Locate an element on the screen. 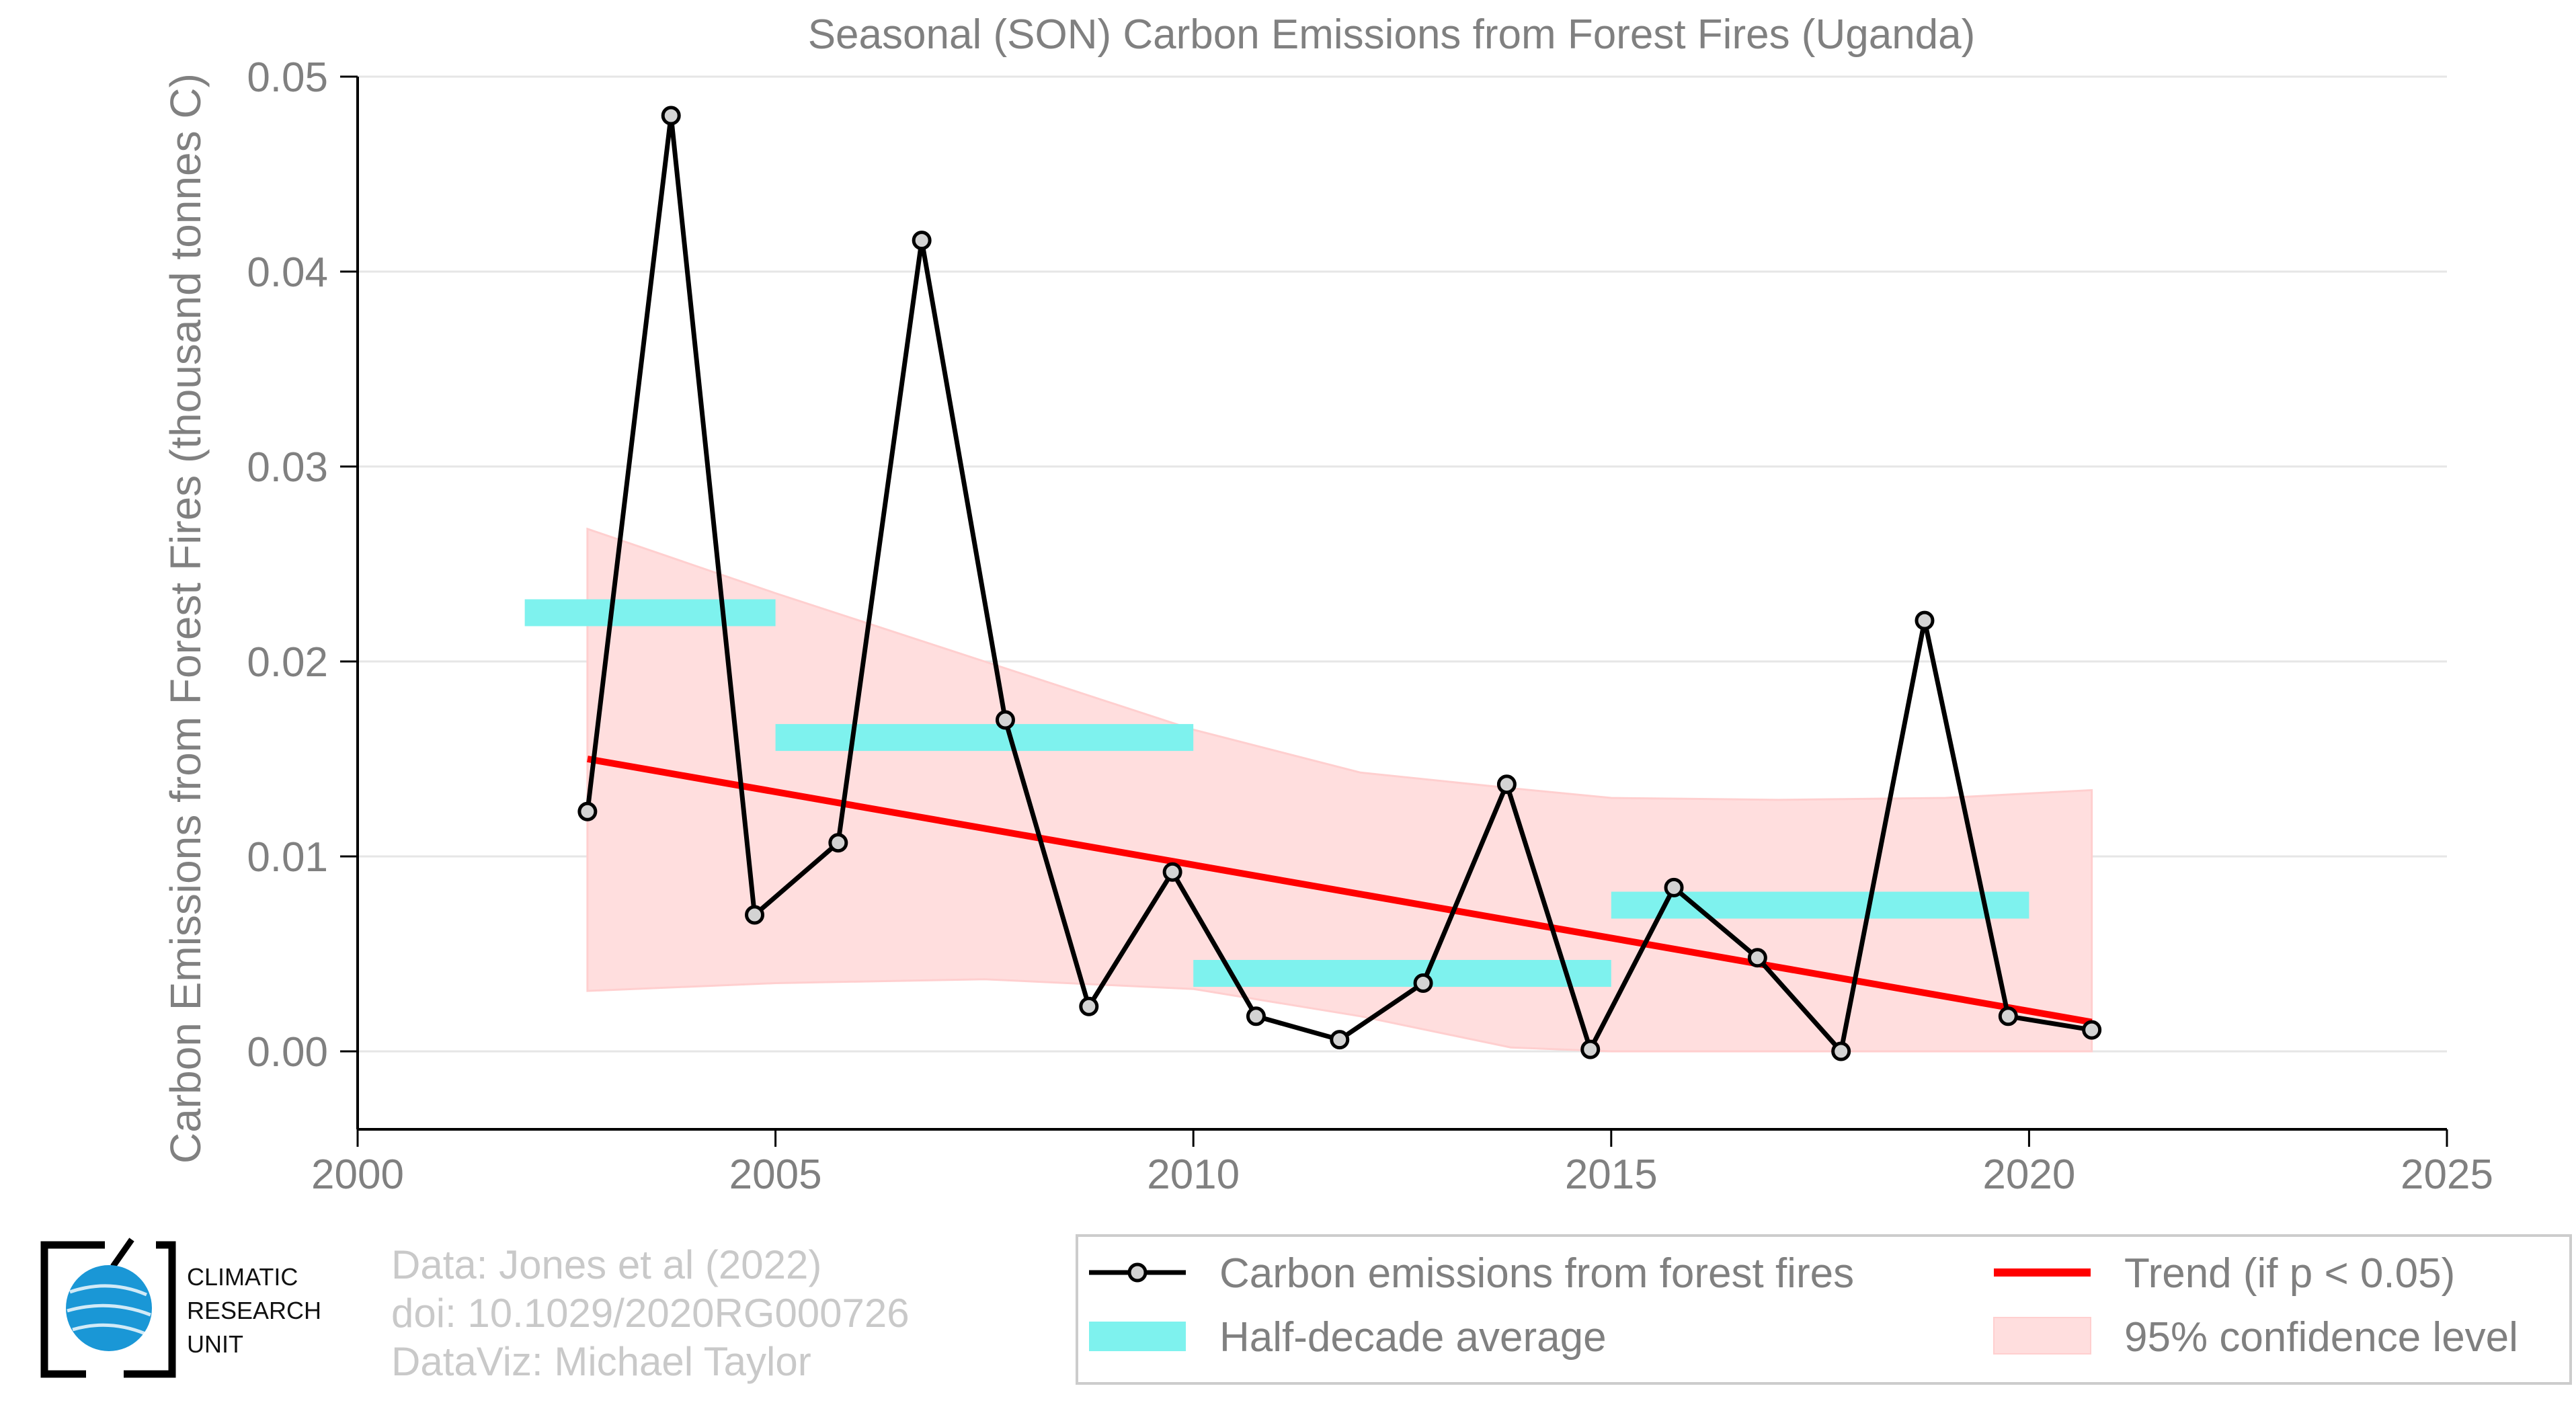 The width and height of the screenshot is (2576, 1413). logo-slash is located at coordinates (122, 1253).